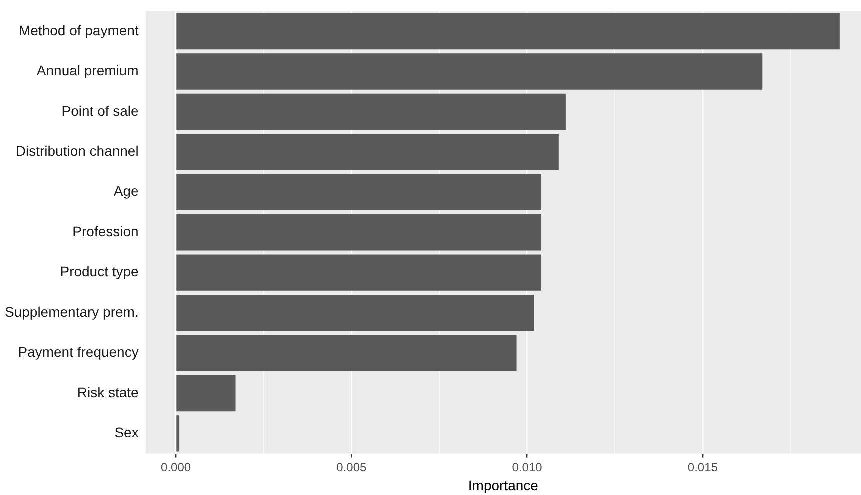 The width and height of the screenshot is (861, 495). I want to click on y-tick-label: Point of sale, so click(101, 110).